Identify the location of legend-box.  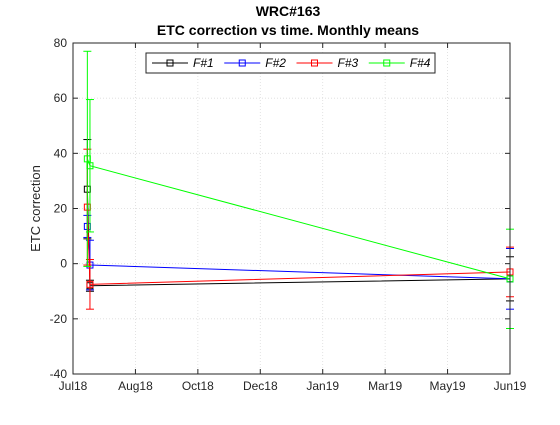
(290, 63).